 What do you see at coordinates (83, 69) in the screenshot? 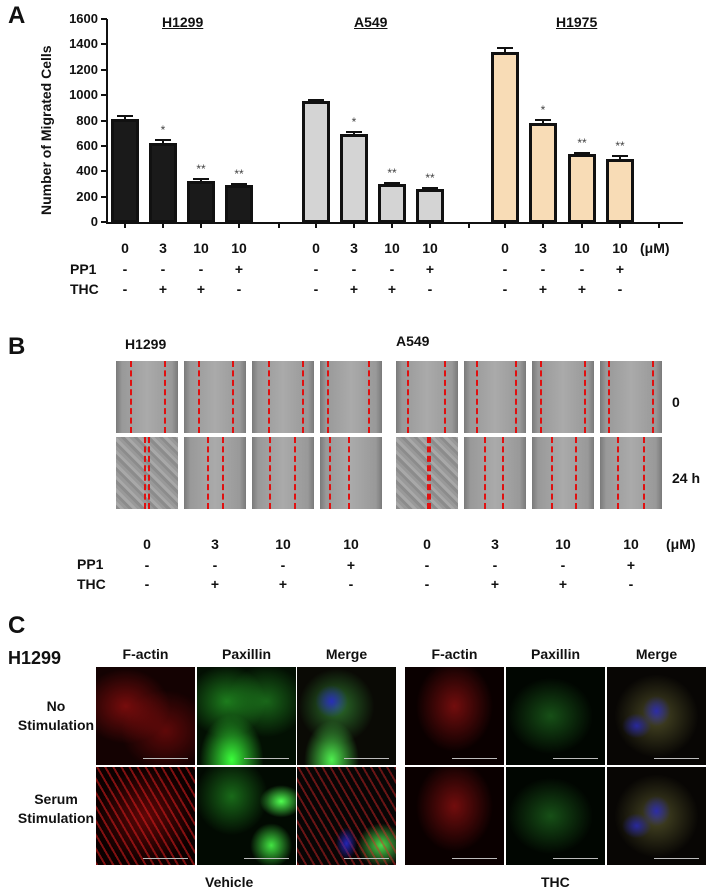
I see `y-tick-label: 1200` at bounding box center [83, 69].